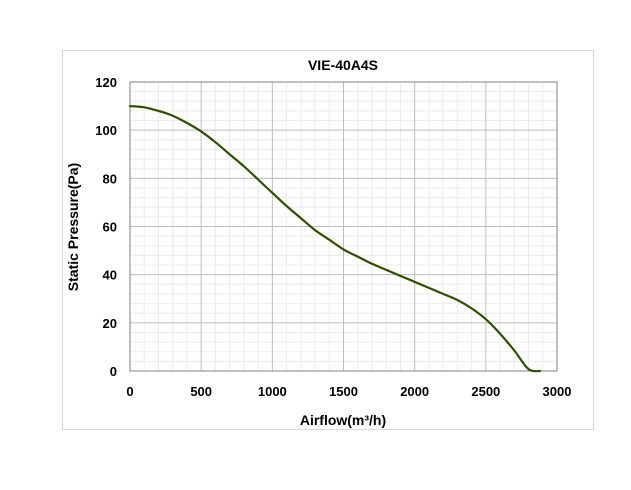  I want to click on x-tick-label: 2500, so click(485, 391).